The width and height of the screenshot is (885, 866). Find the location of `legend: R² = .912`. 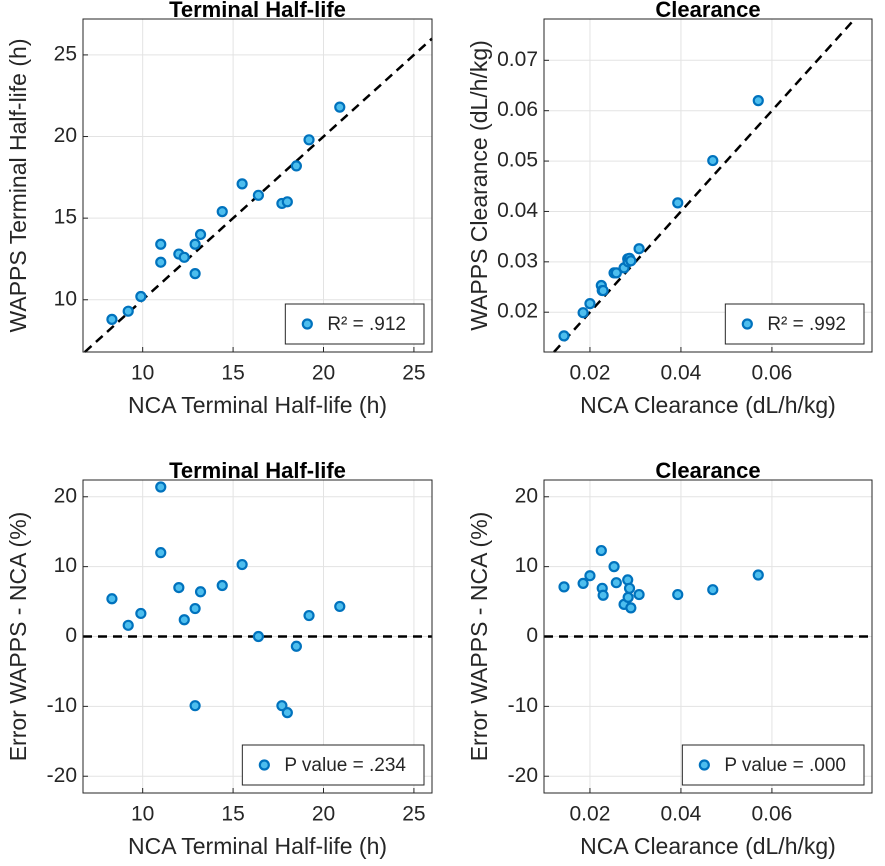

legend: R² = .912 is located at coordinates (354, 324).